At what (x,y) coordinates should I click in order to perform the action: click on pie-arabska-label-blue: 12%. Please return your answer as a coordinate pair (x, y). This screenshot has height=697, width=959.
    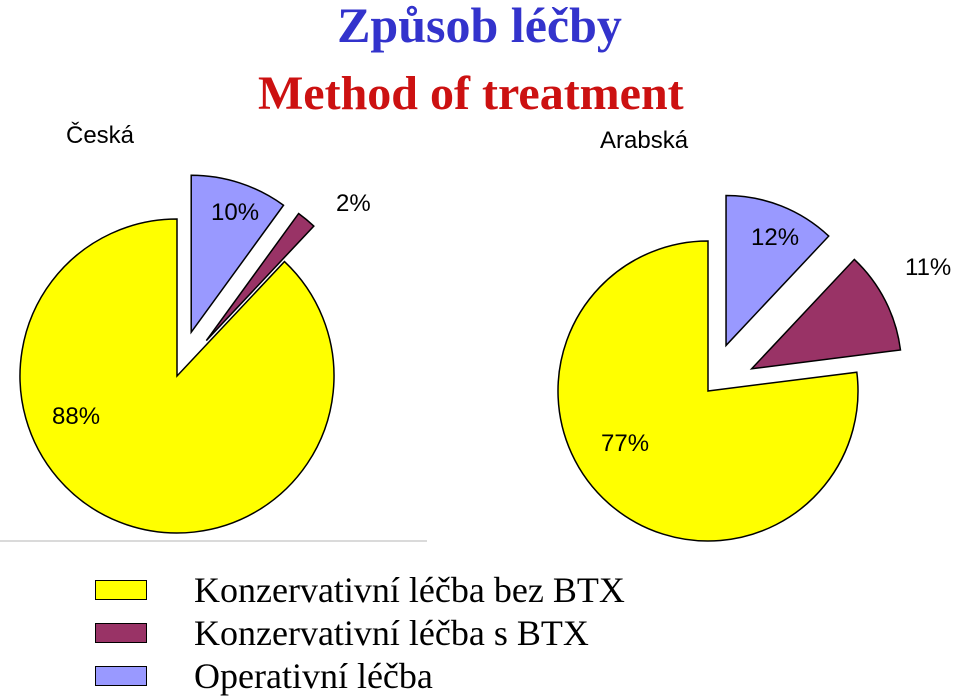
    Looking at the image, I should click on (775, 237).